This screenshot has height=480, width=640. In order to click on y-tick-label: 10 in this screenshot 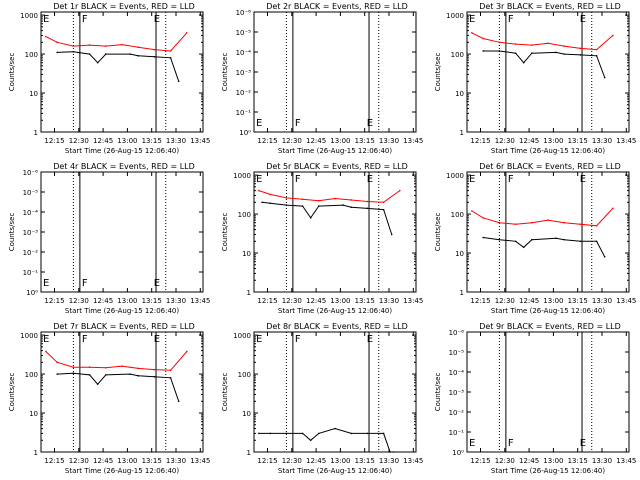, I will do `click(459, 254)`.